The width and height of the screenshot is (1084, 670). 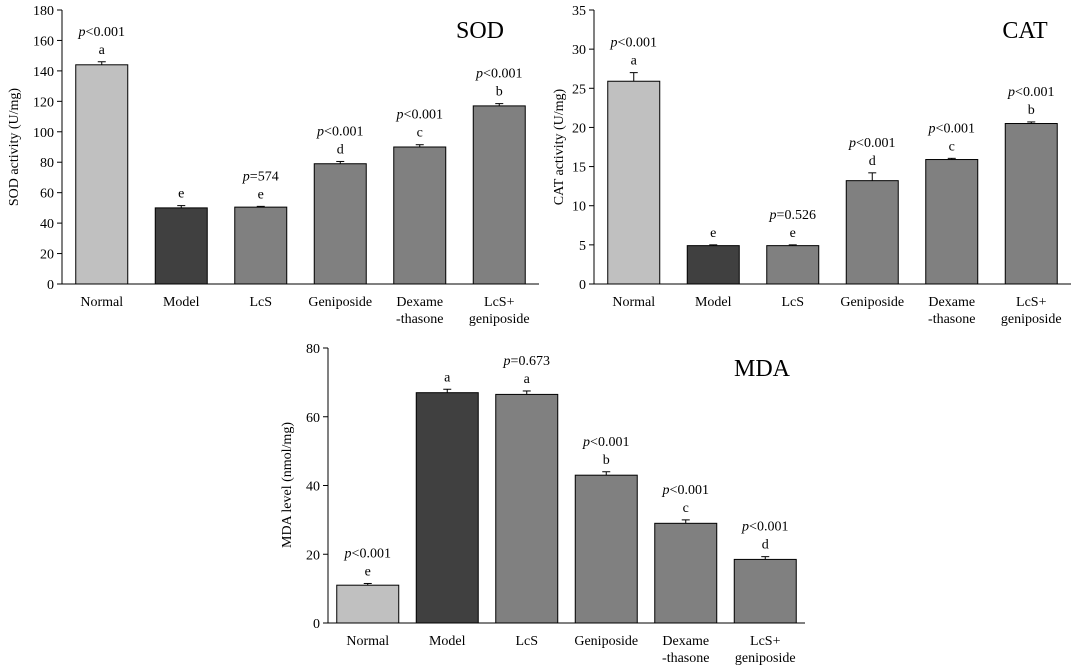 What do you see at coordinates (796, 215) in the screenshot?
I see `p-value: =0.526` at bounding box center [796, 215].